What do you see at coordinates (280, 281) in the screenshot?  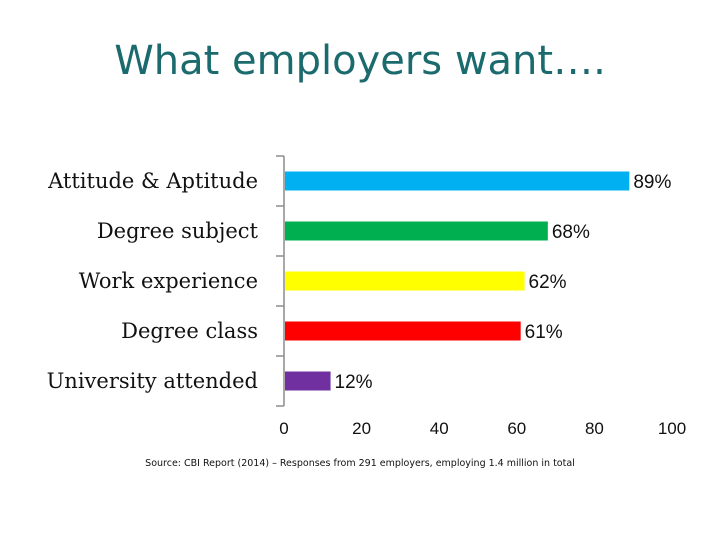 I see `chart-axes` at bounding box center [280, 281].